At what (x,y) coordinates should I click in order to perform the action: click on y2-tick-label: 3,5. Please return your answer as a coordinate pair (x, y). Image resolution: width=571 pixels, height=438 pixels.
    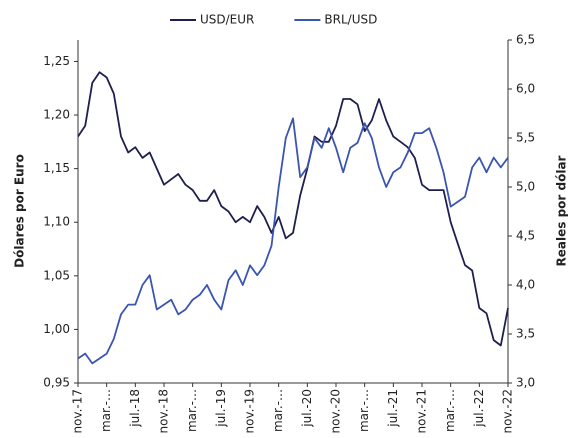
    Looking at the image, I should click on (525, 334).